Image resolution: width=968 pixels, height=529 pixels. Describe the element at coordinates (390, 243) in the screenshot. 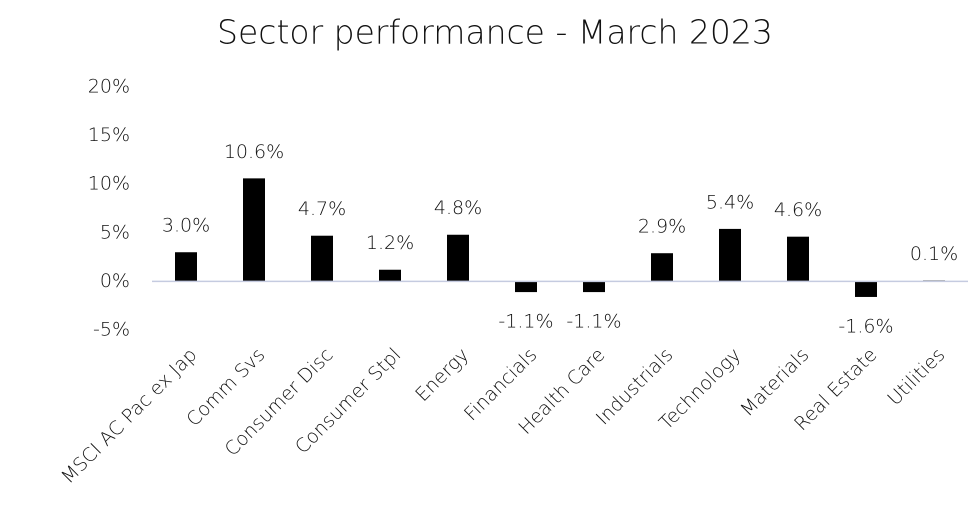

I see `value-label: 1.2%` at that location.